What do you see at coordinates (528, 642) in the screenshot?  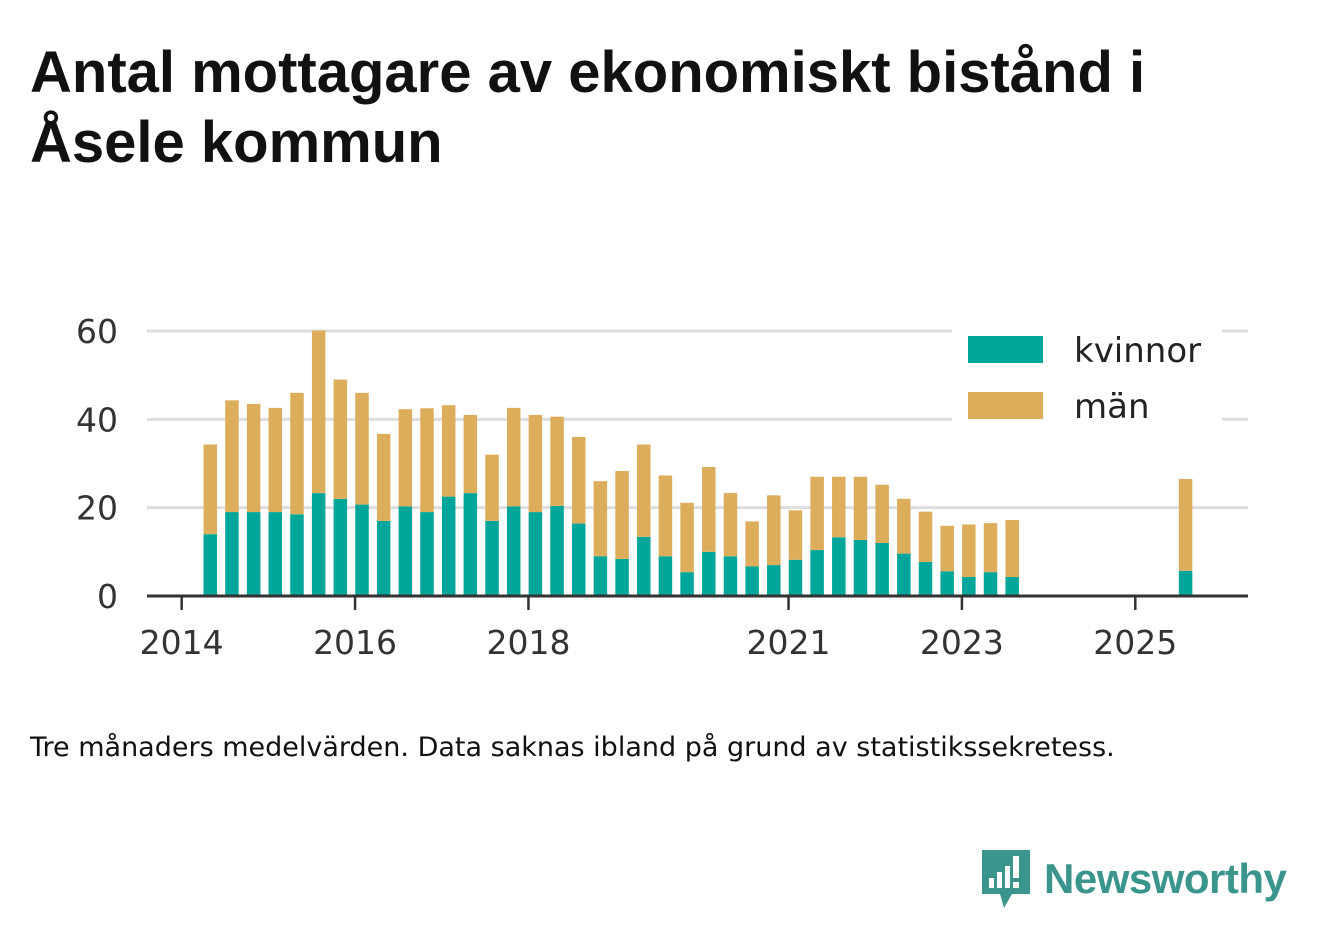 I see `x-tick-label: 2018` at bounding box center [528, 642].